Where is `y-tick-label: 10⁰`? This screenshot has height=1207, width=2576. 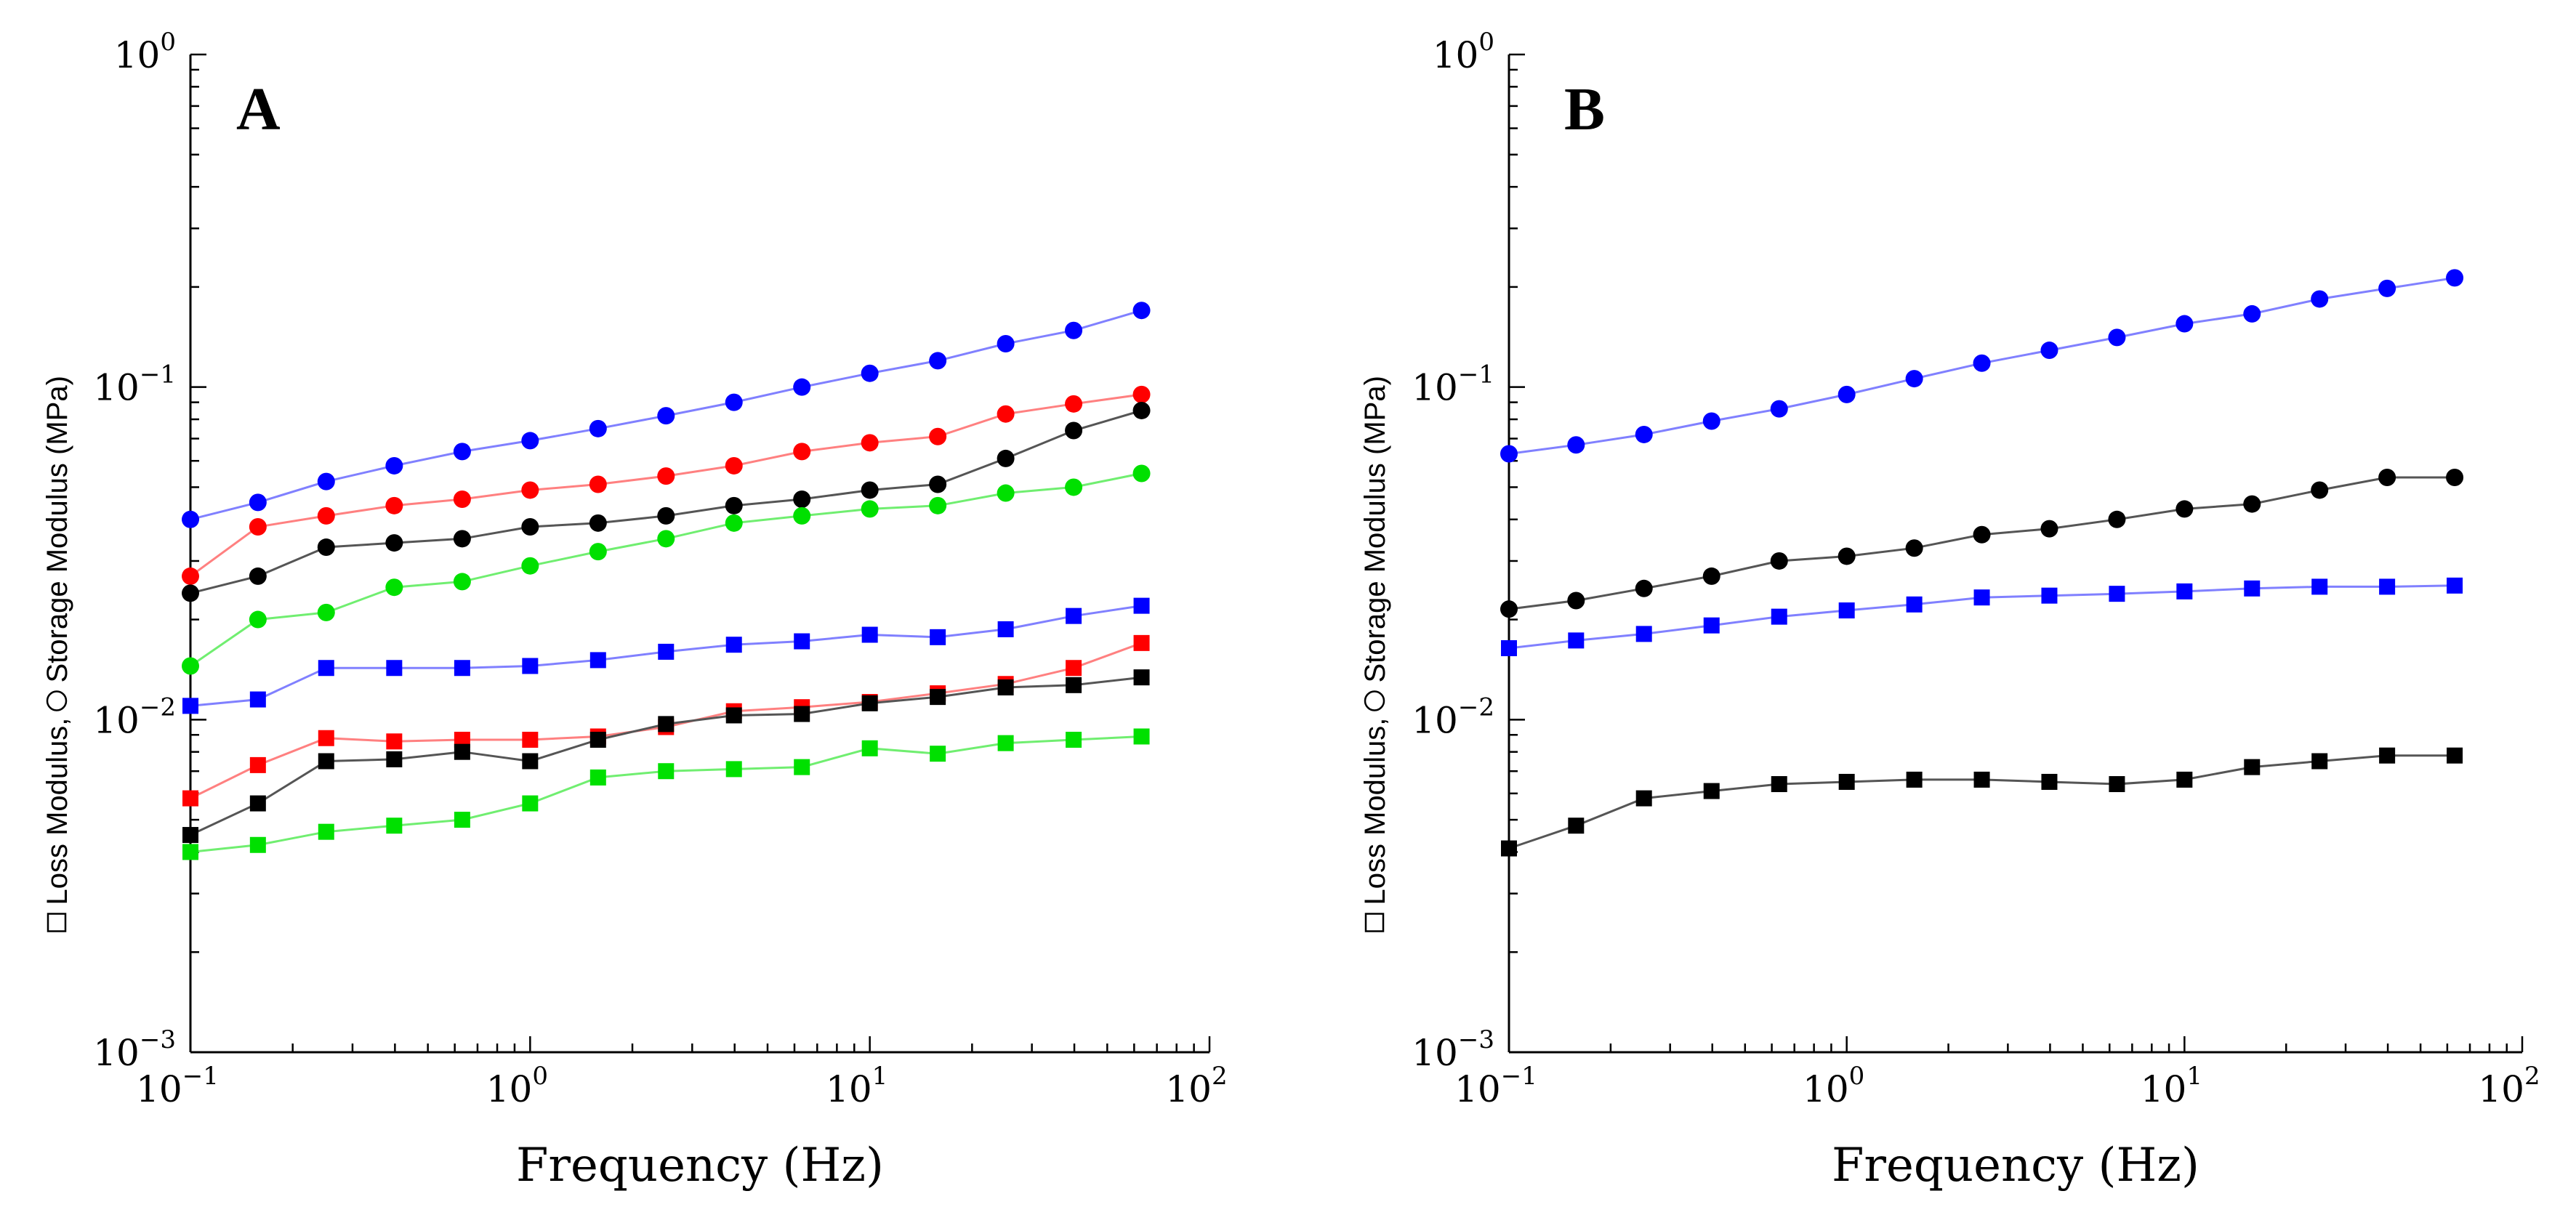 y-tick-label: 10⁰ is located at coordinates (1463, 52).